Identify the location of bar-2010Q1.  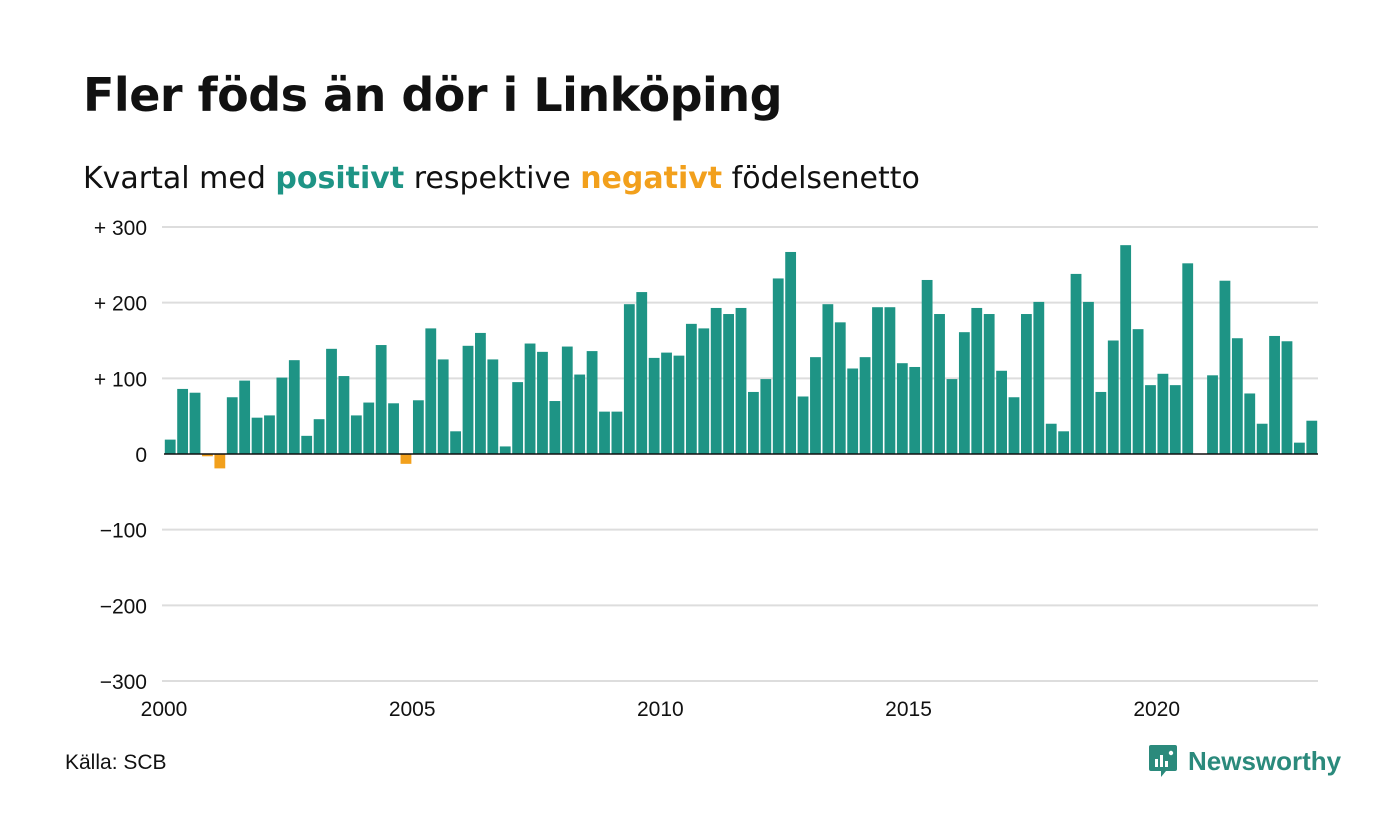
(666, 403).